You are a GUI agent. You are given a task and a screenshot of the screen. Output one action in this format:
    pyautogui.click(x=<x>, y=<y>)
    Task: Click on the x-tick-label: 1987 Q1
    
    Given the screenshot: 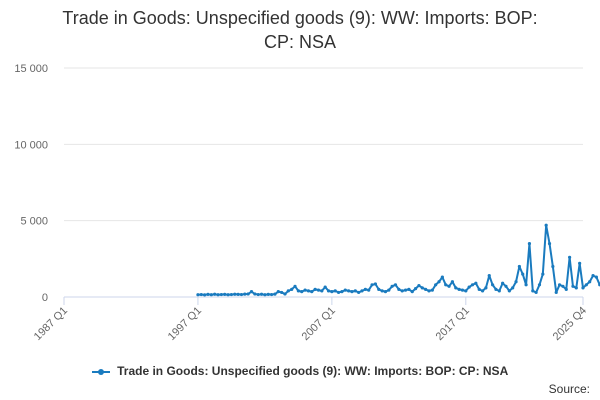 What is the action you would take?
    pyautogui.click(x=51, y=324)
    